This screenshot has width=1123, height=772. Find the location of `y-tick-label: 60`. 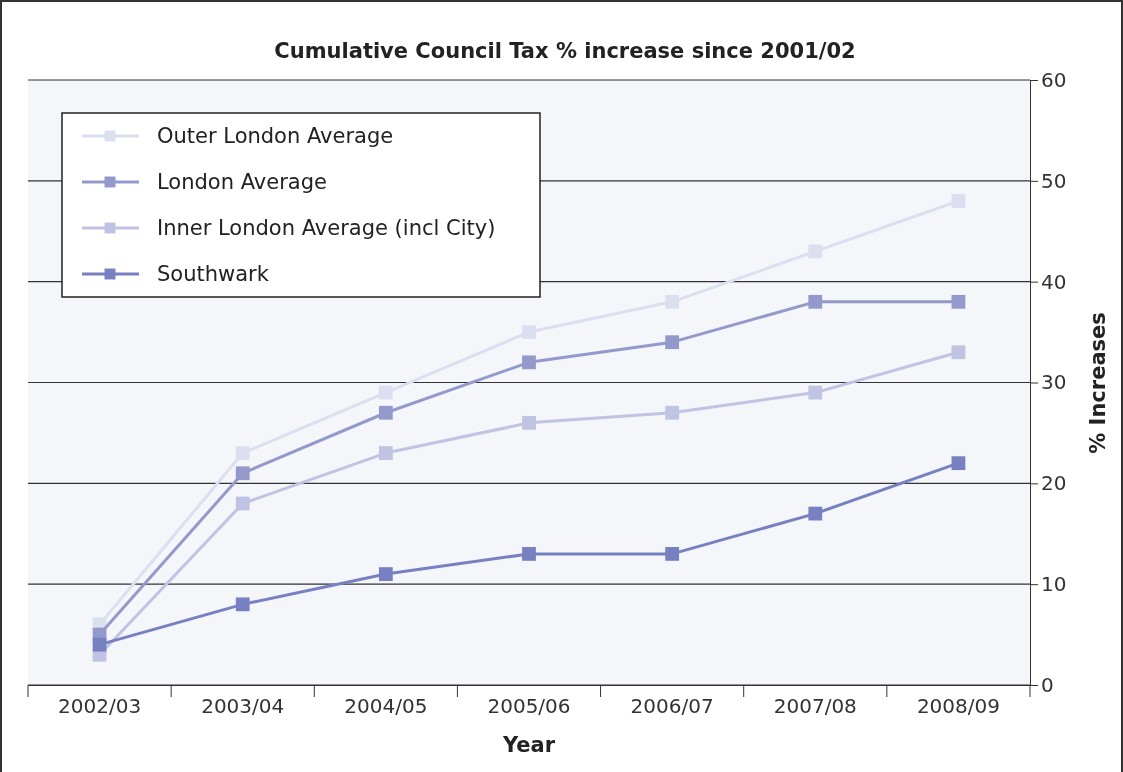

y-tick-label: 60 is located at coordinates (1054, 79).